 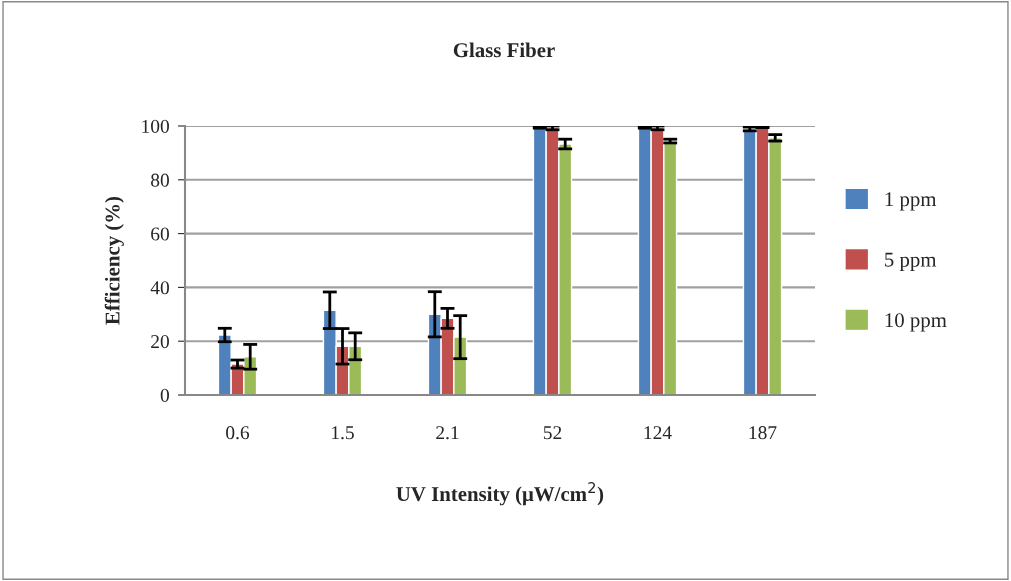 What do you see at coordinates (916, 322) in the screenshot?
I see `legend-label: 10 ppm` at bounding box center [916, 322].